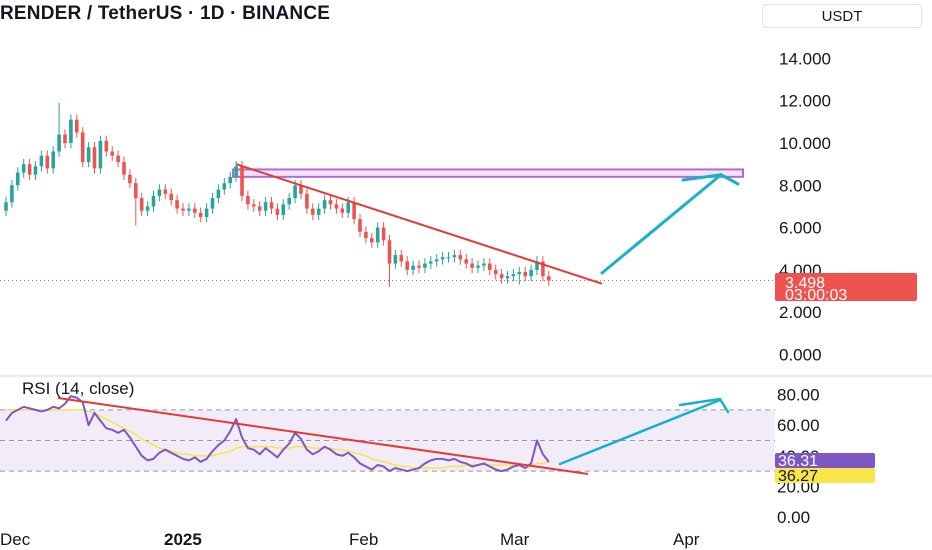 This screenshot has width=932, height=550. What do you see at coordinates (419, 224) in the screenshot?
I see `price-trendline` at bounding box center [419, 224].